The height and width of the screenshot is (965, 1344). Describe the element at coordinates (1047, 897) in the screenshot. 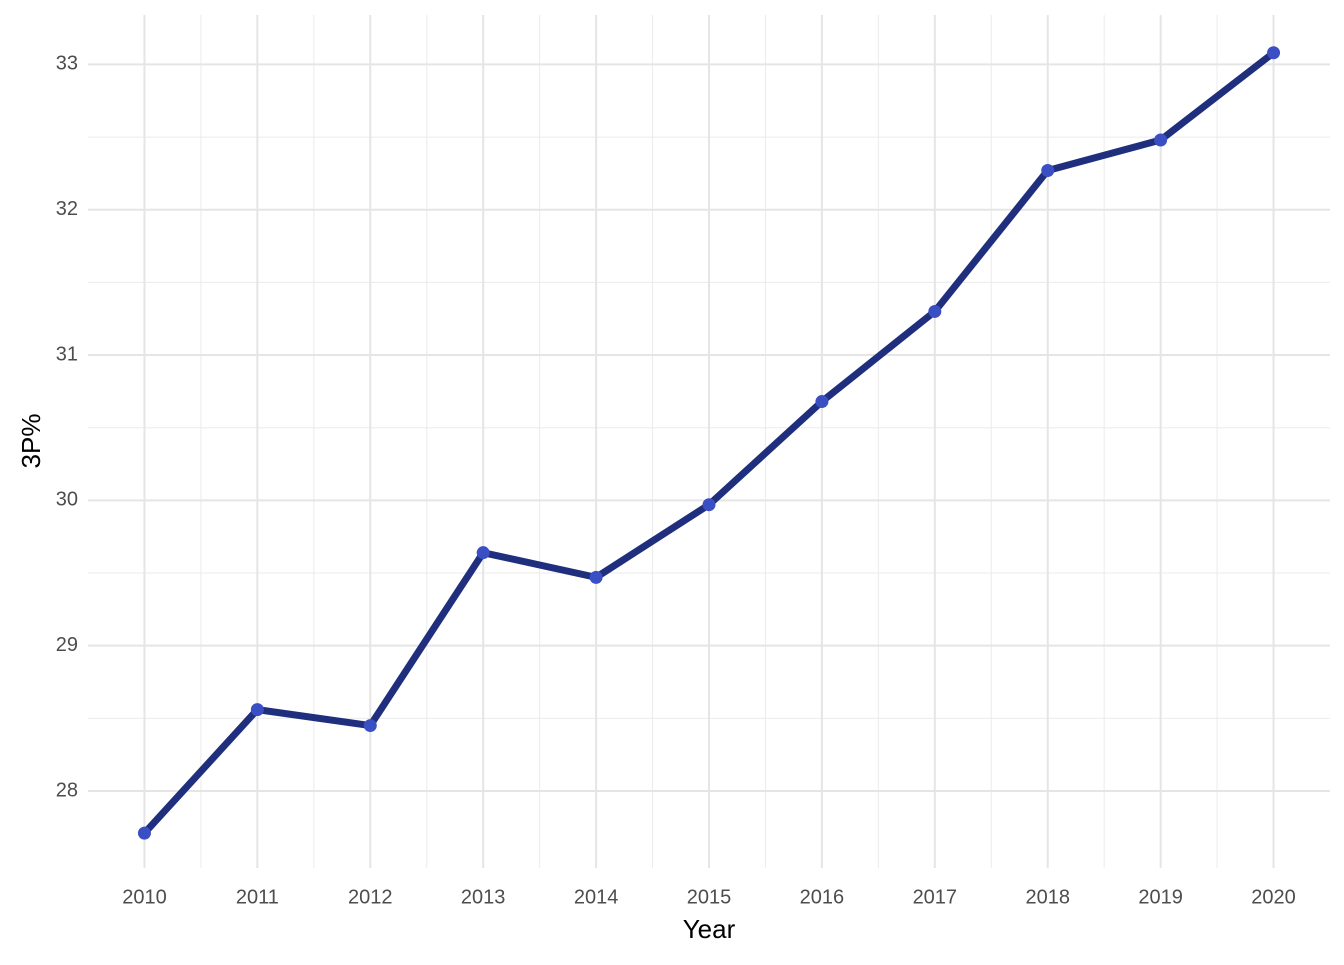

I see `x-tick-label: 2018` at that location.